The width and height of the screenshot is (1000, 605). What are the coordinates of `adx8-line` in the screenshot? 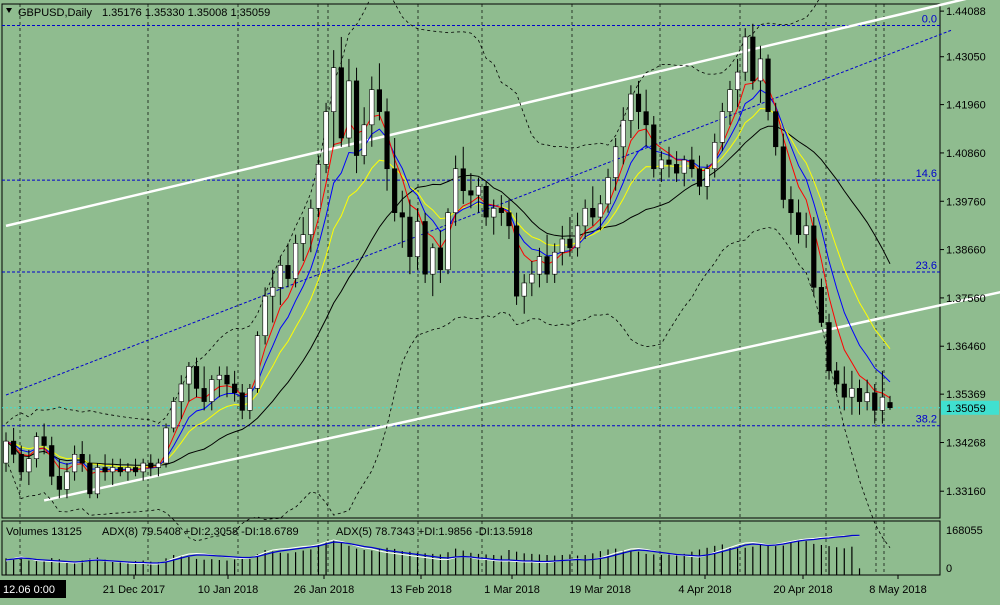 It's located at (432, 549).